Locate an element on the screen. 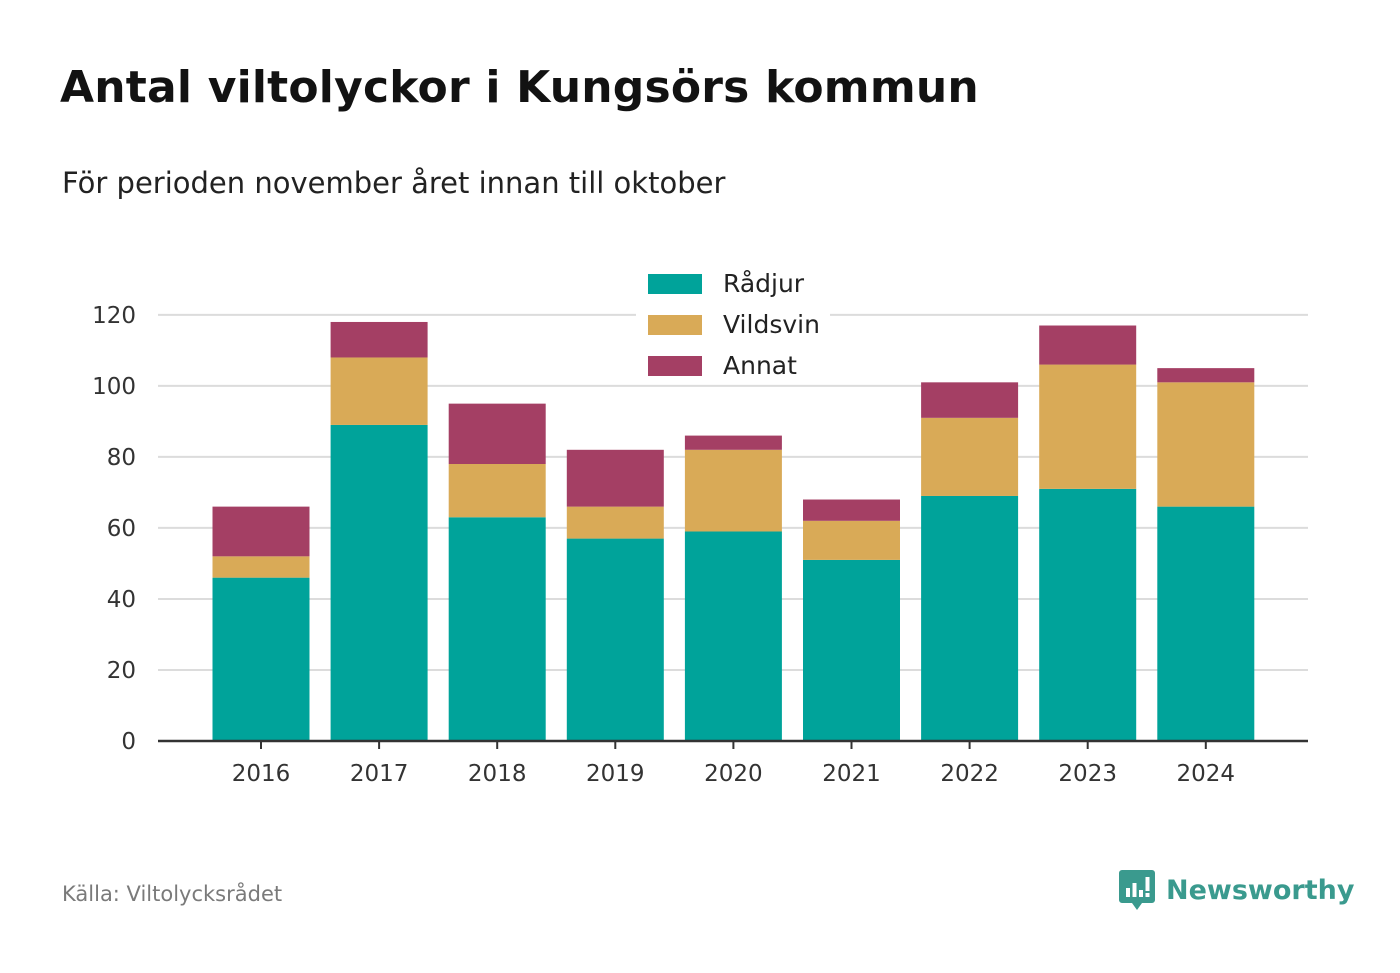 Image resolution: width=1400 pixels, height=973 pixels. bar-2022-annat is located at coordinates (970, 400).